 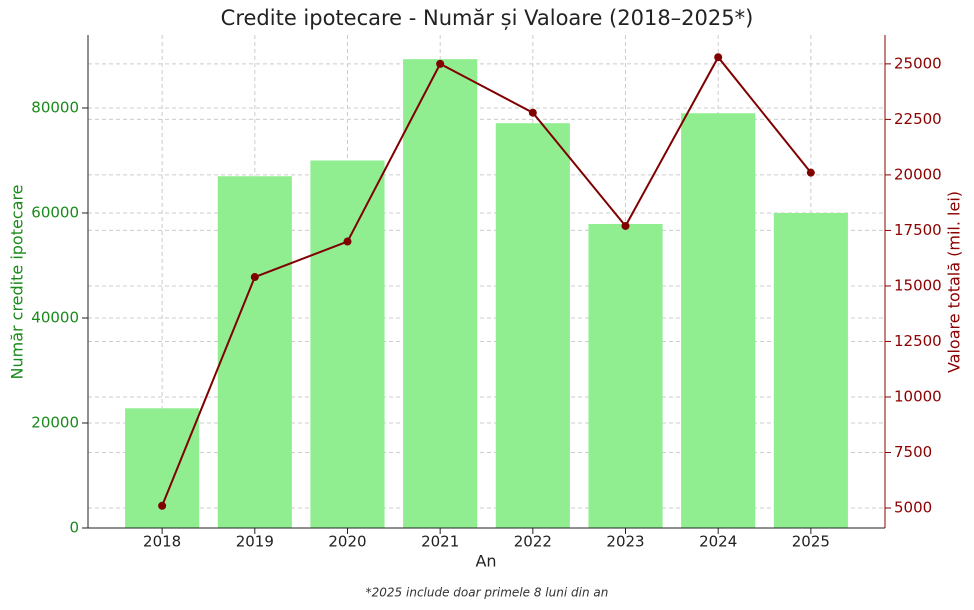 What do you see at coordinates (533, 542) in the screenshot?
I see `x-tick-label: 2022` at bounding box center [533, 542].